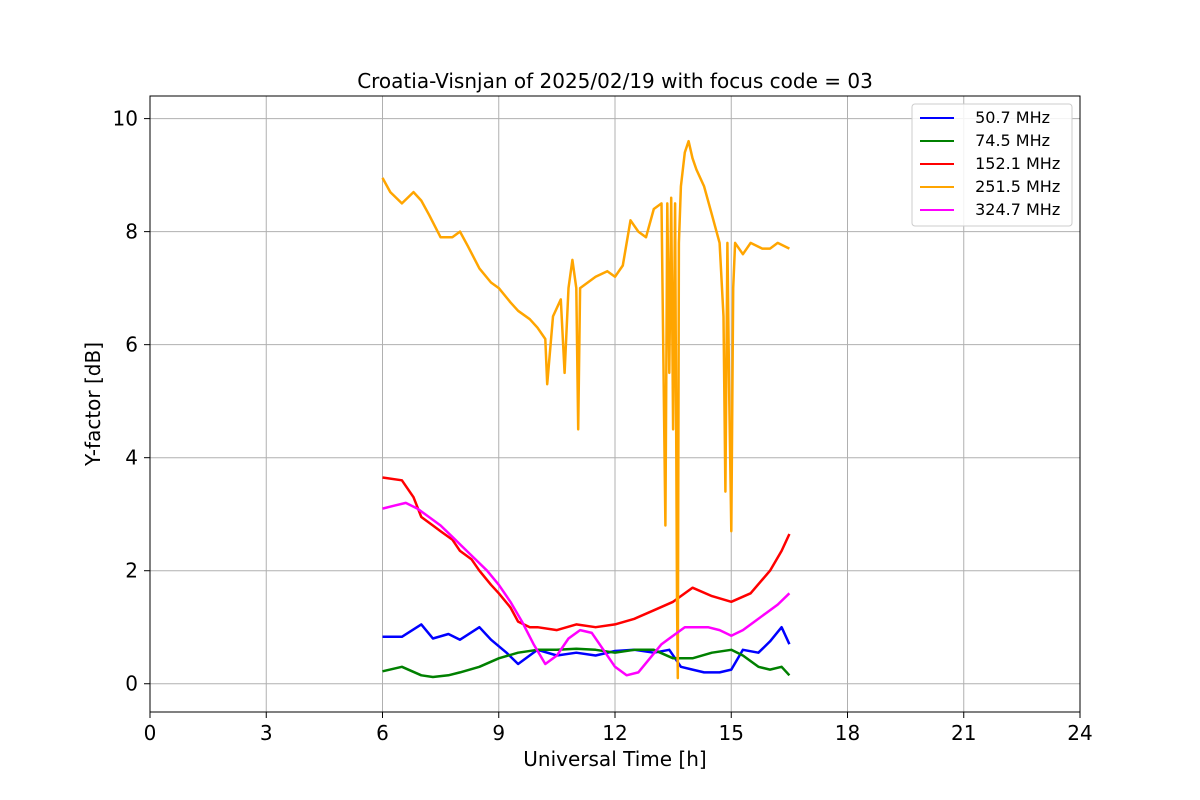 The image size is (1200, 800). Describe the element at coordinates (266, 733) in the screenshot. I see `x-tick-label: 3` at that location.